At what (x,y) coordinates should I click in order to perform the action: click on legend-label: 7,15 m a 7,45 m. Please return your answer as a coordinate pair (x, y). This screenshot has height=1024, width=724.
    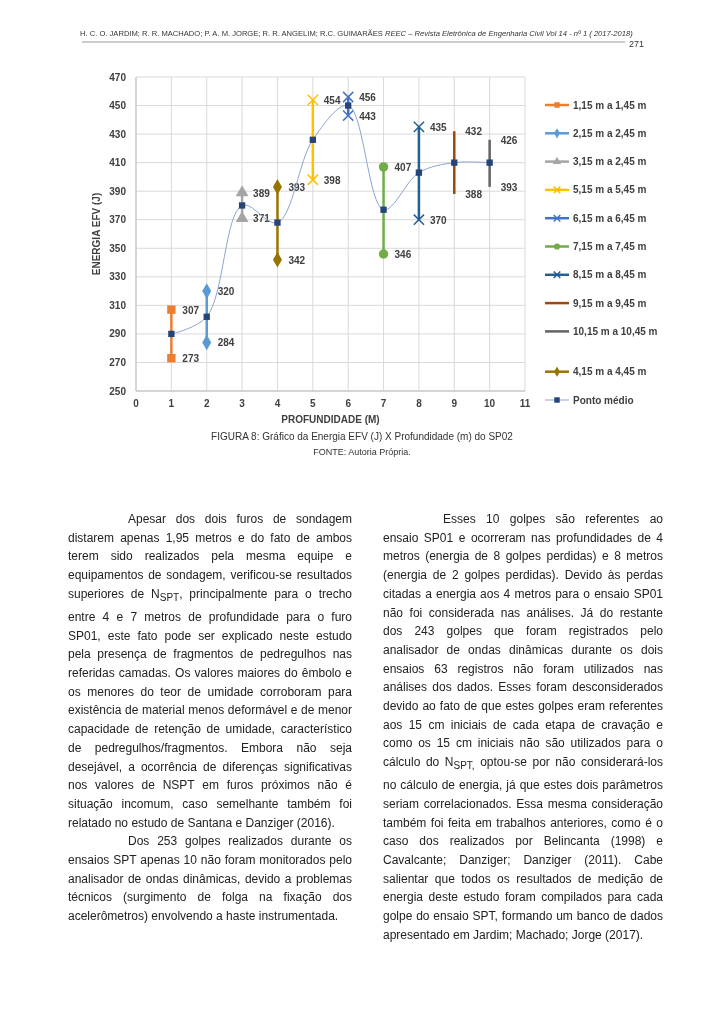
    Looking at the image, I should click on (610, 246).